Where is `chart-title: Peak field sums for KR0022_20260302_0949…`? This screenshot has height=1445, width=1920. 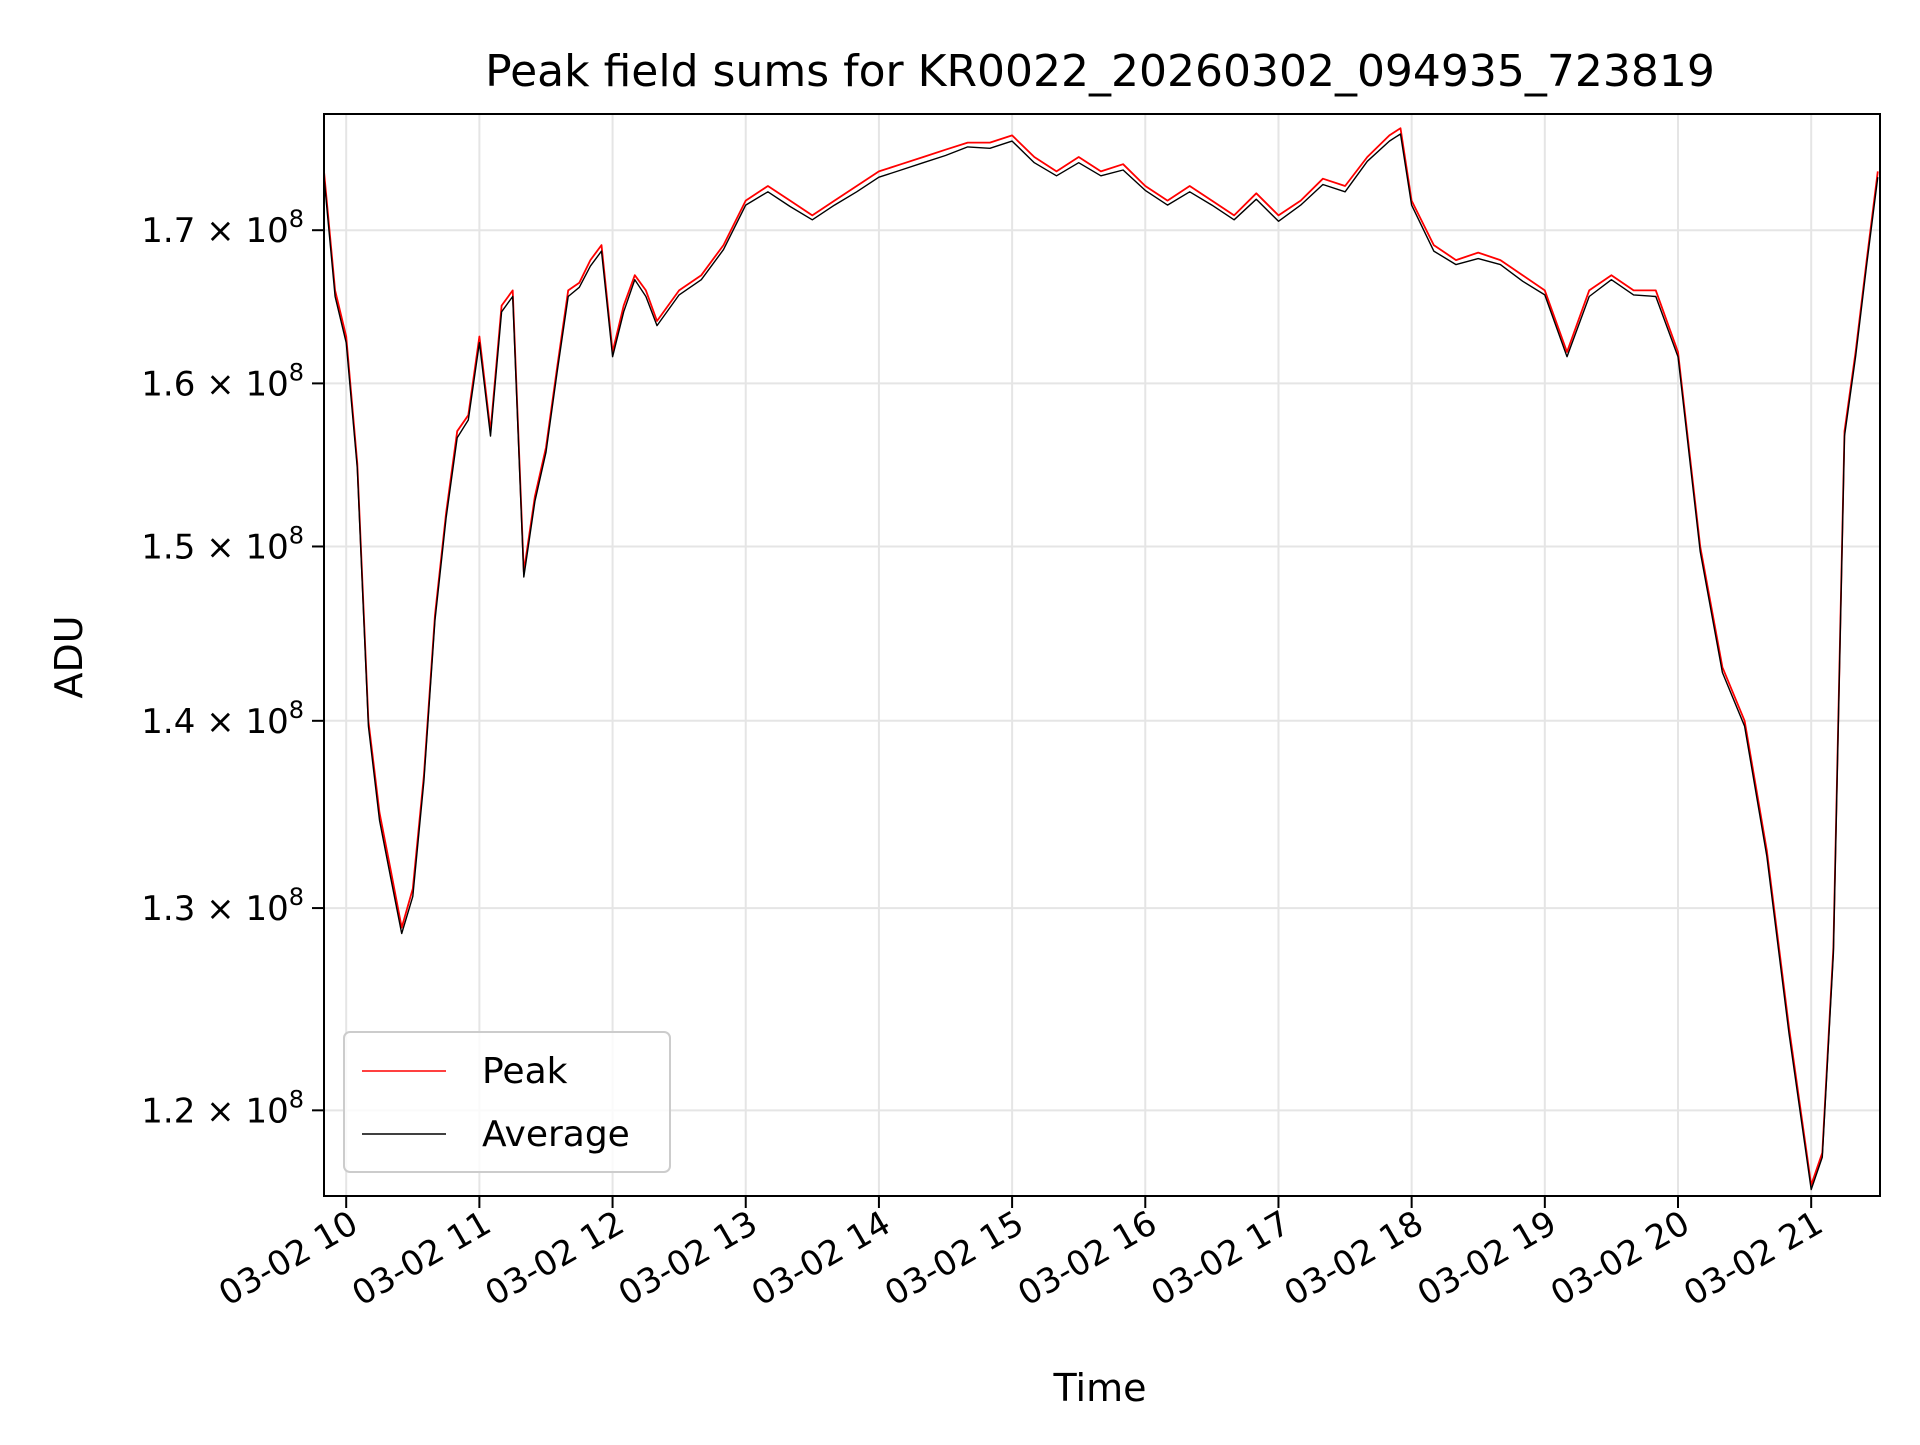 chart-title: Peak field sums for KR0022_20260302_0949… is located at coordinates (1100, 71).